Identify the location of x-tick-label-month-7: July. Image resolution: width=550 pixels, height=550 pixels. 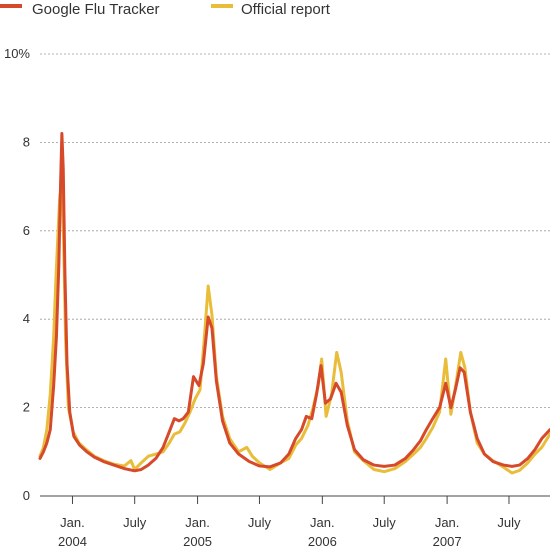
(509, 522).